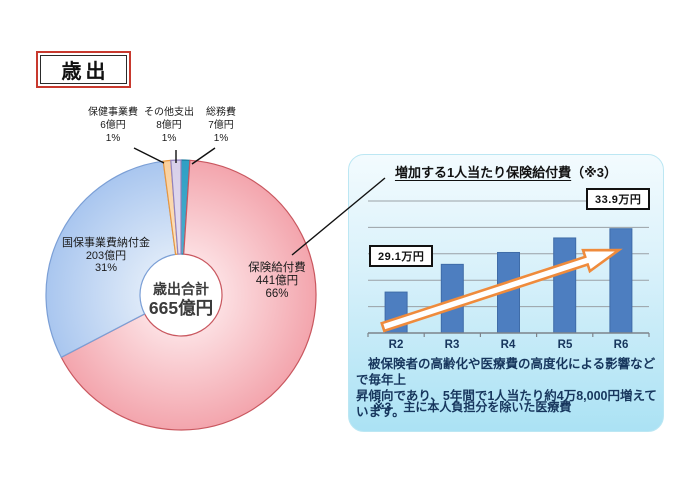  Describe the element at coordinates (181, 289) in the screenshot. I see `total-caption: 歳出合計` at that location.